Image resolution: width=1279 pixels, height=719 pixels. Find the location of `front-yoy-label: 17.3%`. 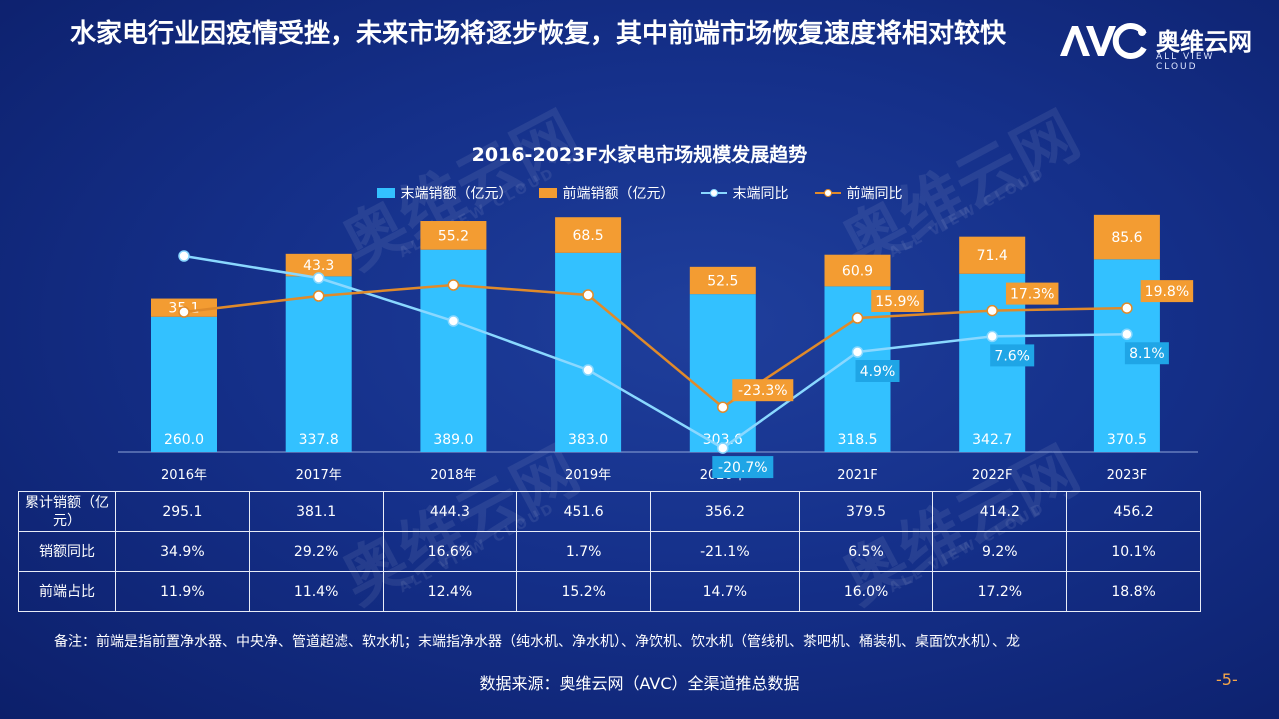

front-yoy-label: 17.3% is located at coordinates (1032, 295).